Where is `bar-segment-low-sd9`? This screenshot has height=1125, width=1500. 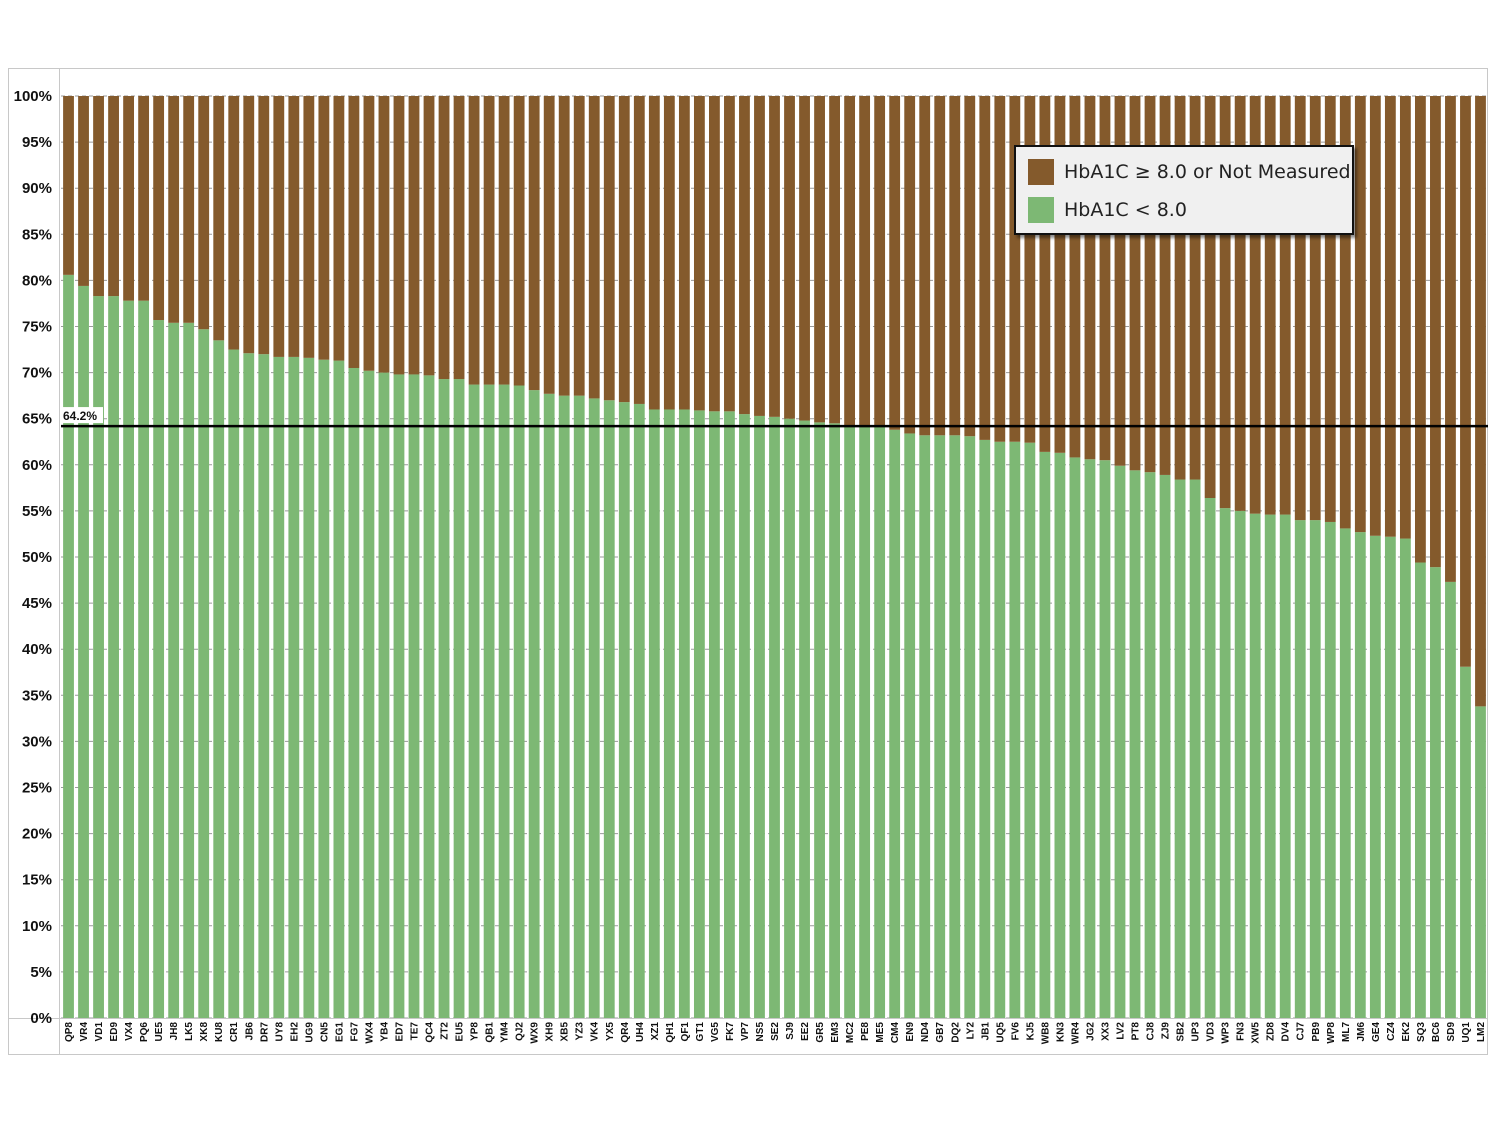 bar-segment-low-sd9 is located at coordinates (1450, 799).